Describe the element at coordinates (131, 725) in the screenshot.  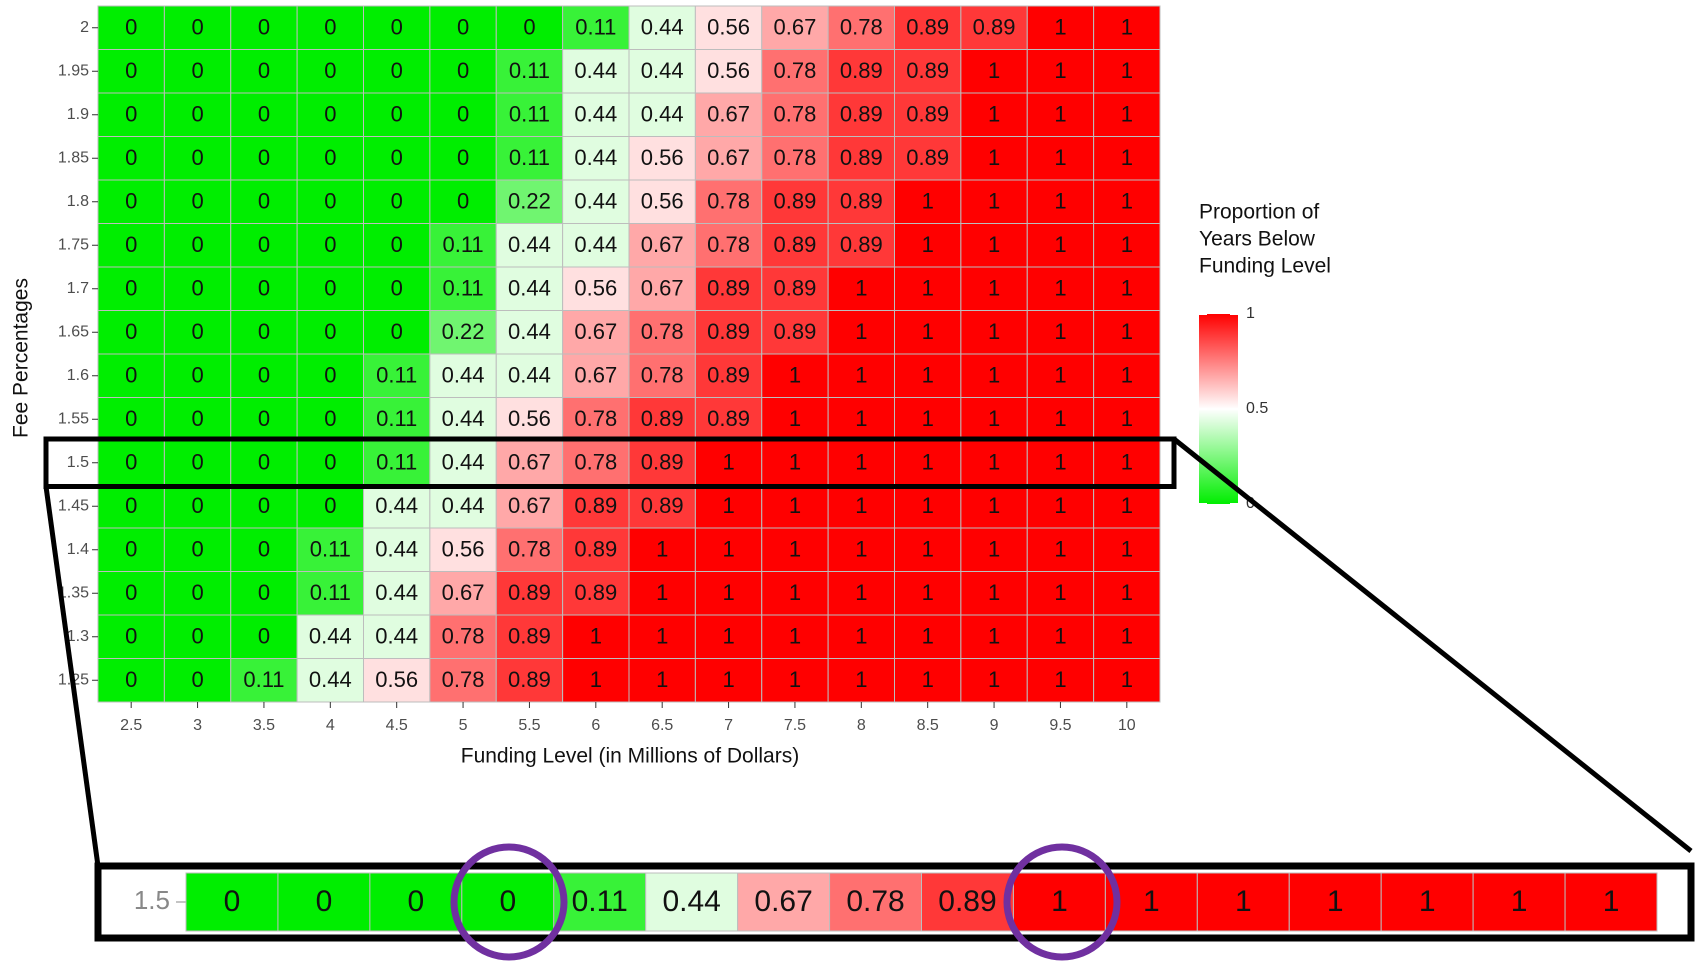
I see `x-tick-label: 2.5` at that location.